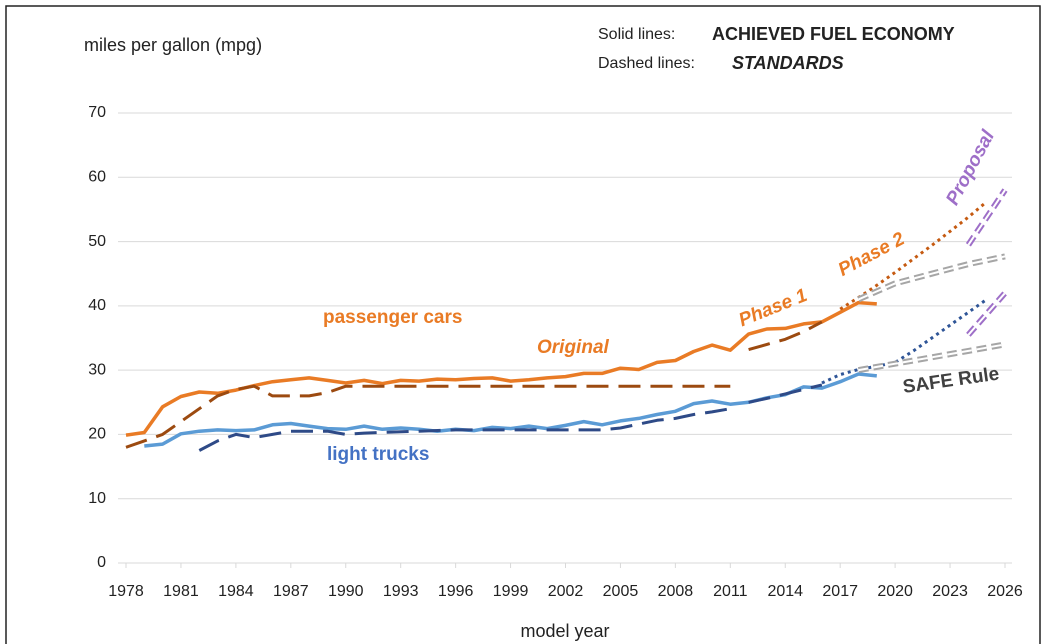  What do you see at coordinates (636, 34) in the screenshot?
I see `key-label: Solid lines:` at bounding box center [636, 34].